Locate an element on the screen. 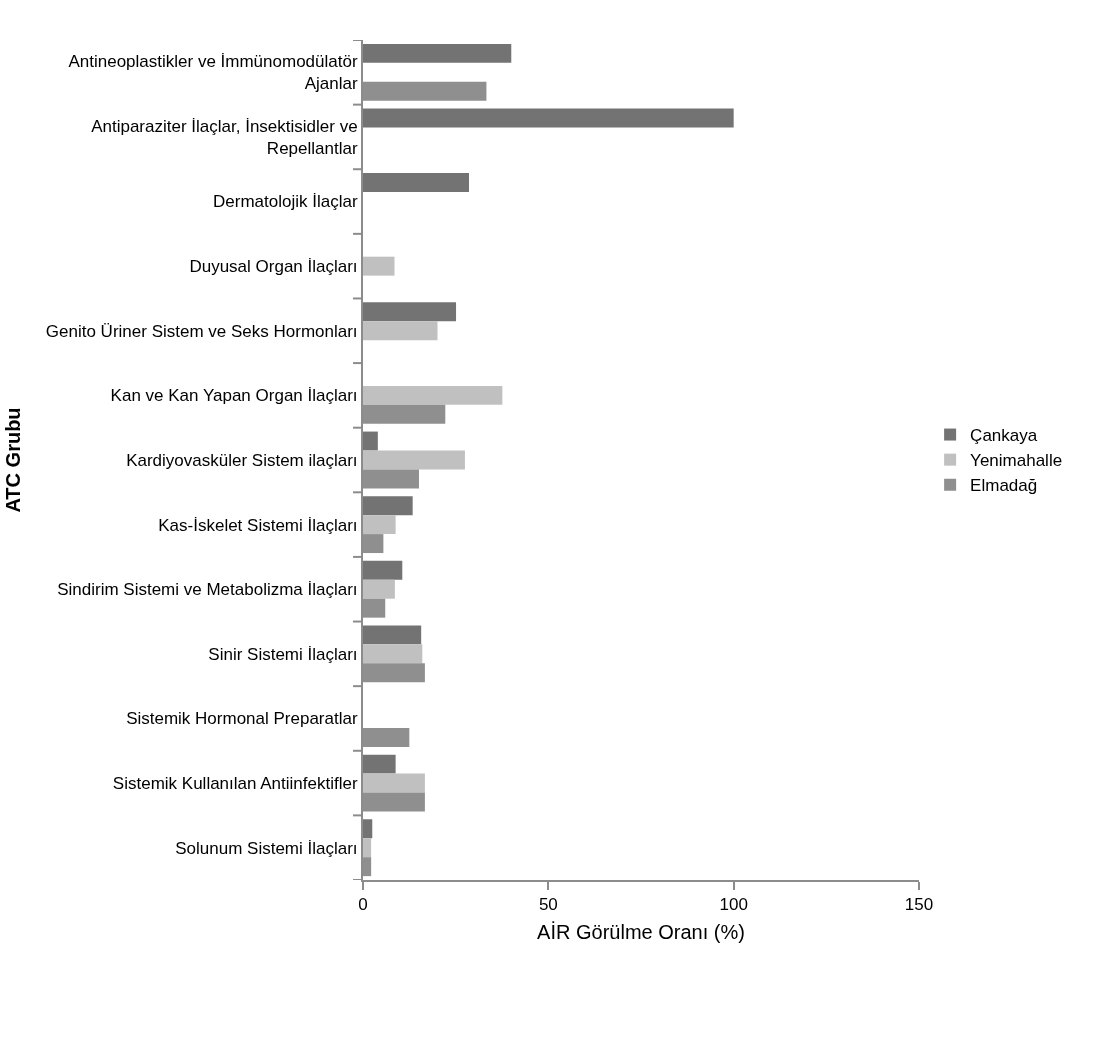 The height and width of the screenshot is (1050, 1109). legend-label: Yenimahalle is located at coordinates (1016, 461).